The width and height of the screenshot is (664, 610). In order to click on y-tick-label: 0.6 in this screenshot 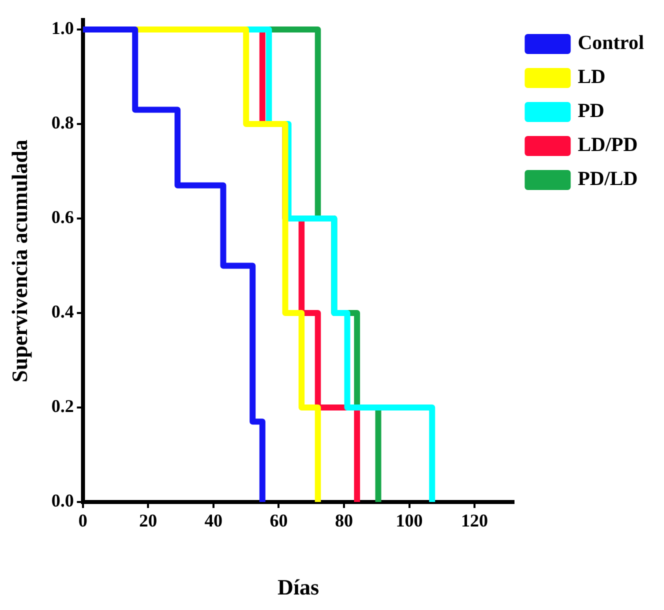, I will do `click(62, 217)`.